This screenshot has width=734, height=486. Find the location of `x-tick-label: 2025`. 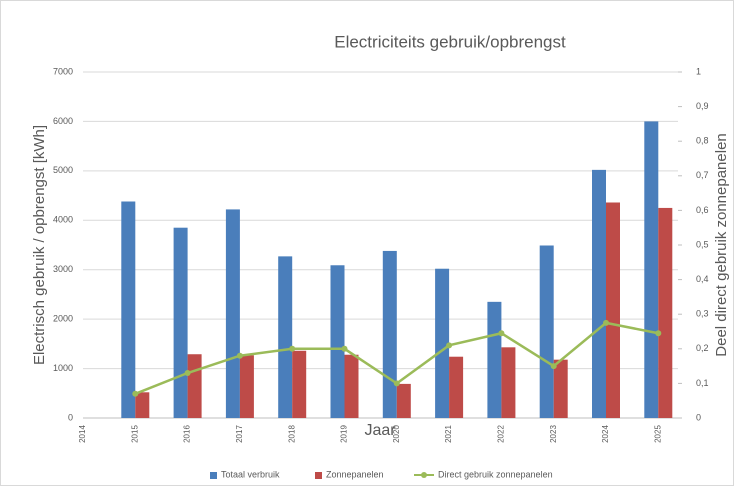

x-tick-label: 2025 is located at coordinates (657, 434).